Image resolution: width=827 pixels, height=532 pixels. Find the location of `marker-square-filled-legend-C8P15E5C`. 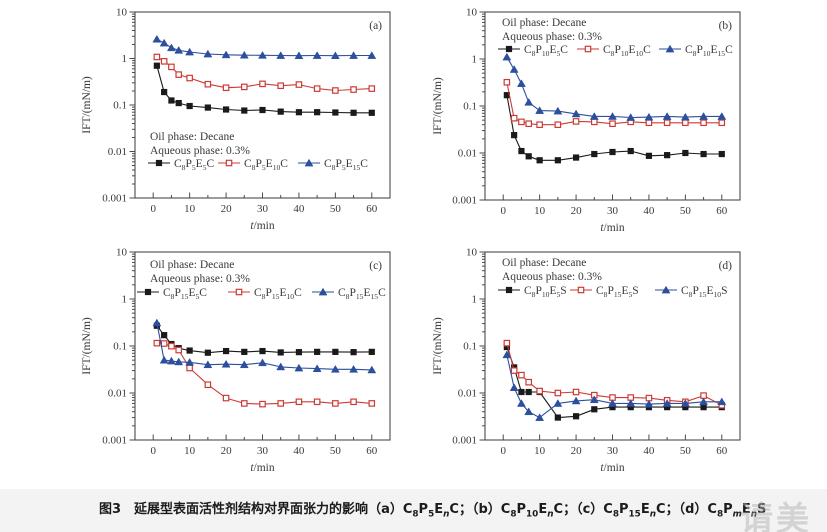

marker-square-filled-legend-C8P15E5C is located at coordinates (148, 292).